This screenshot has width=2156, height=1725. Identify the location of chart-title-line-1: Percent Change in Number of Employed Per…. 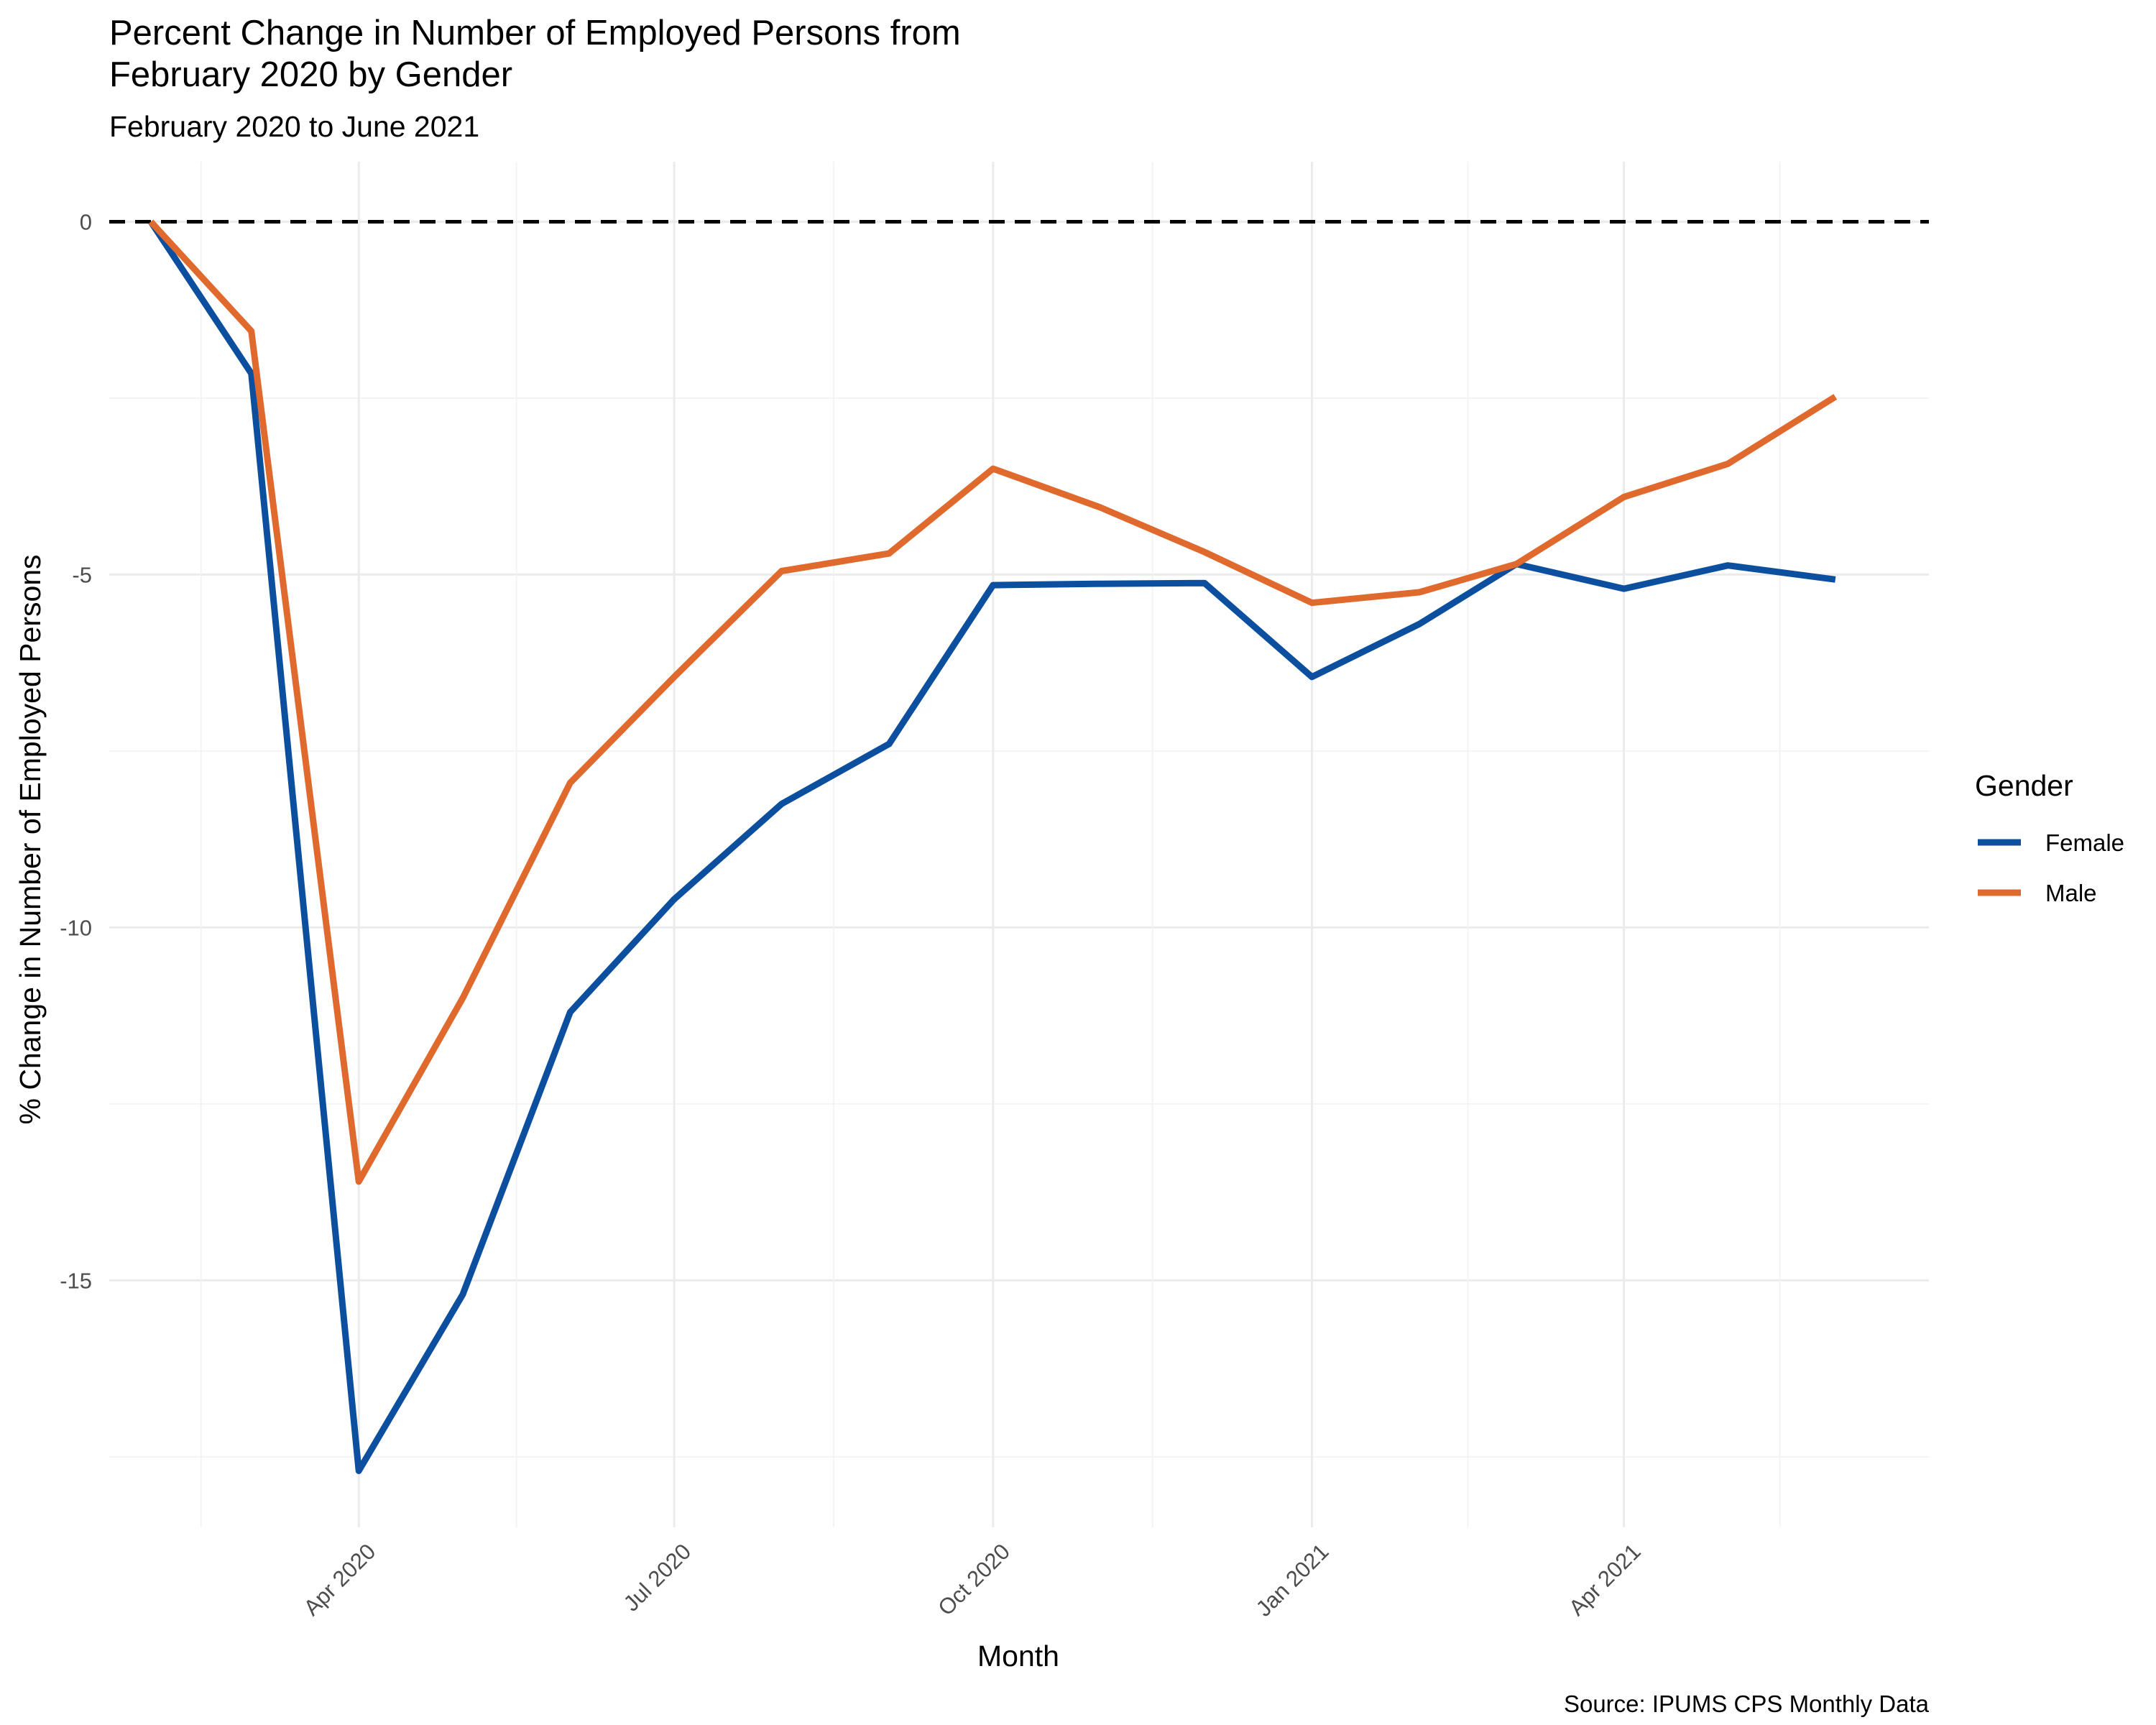
(535, 33).